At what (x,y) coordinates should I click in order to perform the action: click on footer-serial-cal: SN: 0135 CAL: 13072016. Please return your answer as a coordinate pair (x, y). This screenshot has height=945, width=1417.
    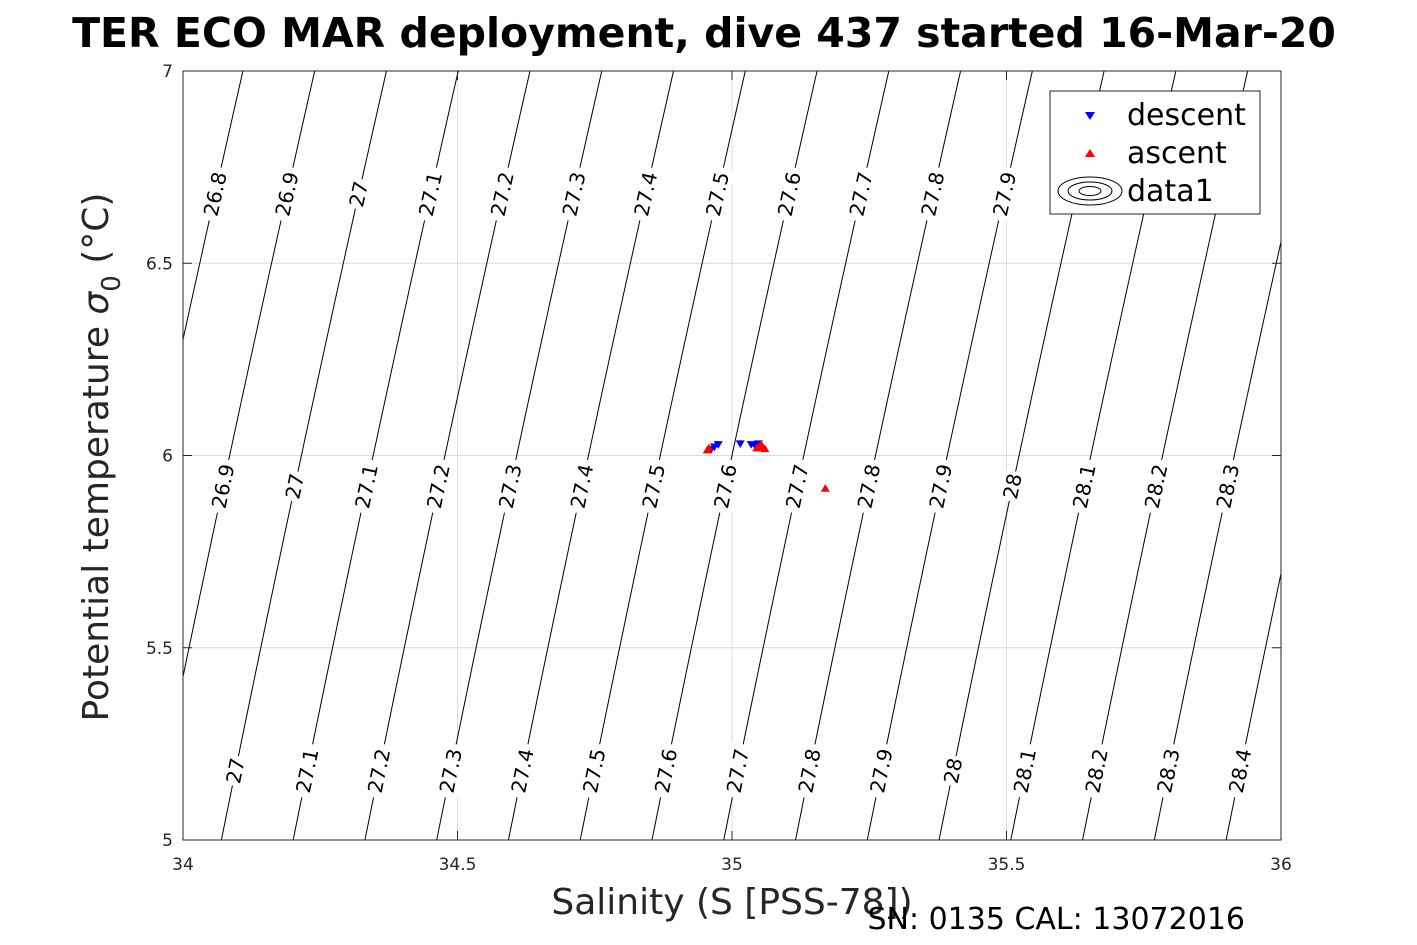
    Looking at the image, I should click on (1056, 919).